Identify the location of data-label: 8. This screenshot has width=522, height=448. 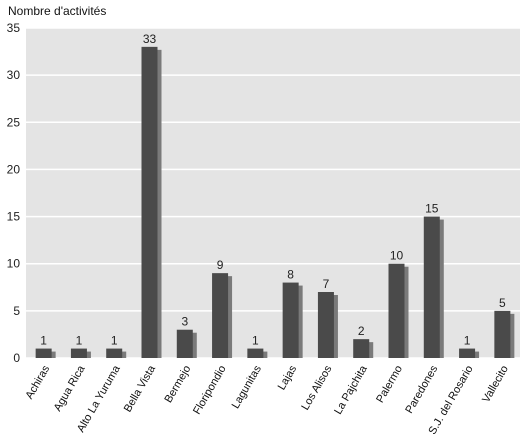
(290, 275).